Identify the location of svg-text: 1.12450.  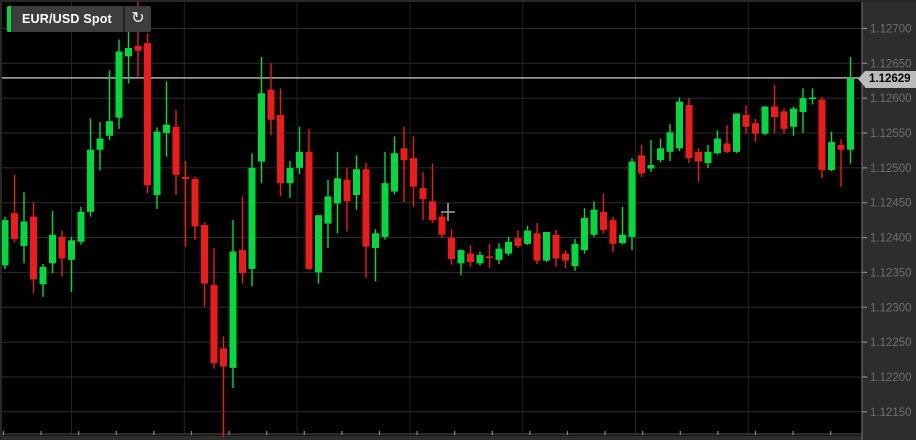
(891, 204).